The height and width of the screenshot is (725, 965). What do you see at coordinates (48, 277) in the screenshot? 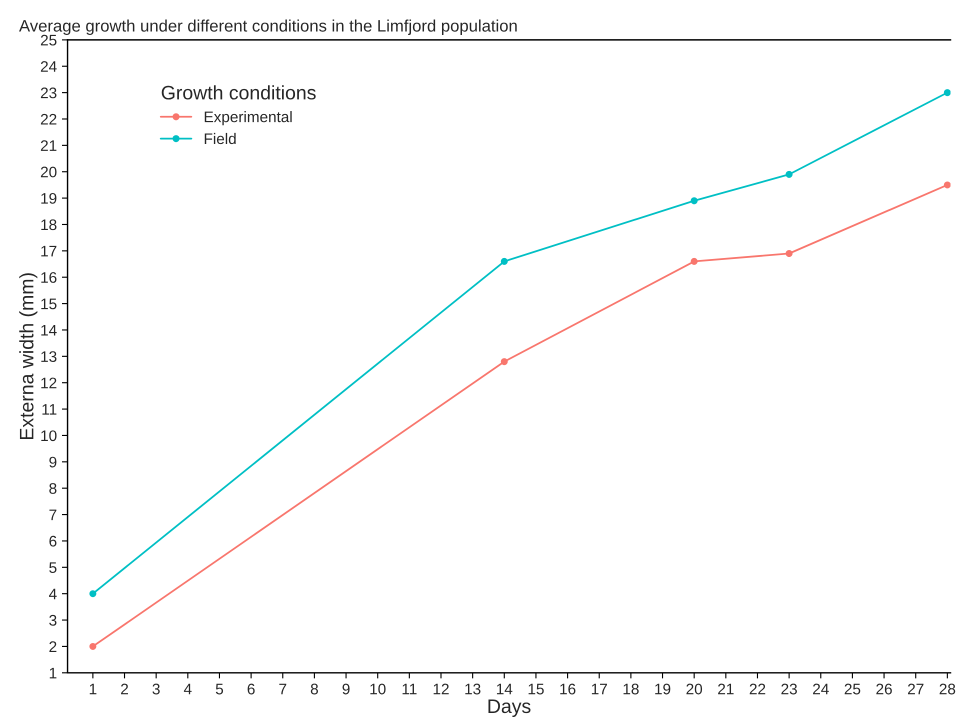
I see `y-tick-label: 16` at bounding box center [48, 277].